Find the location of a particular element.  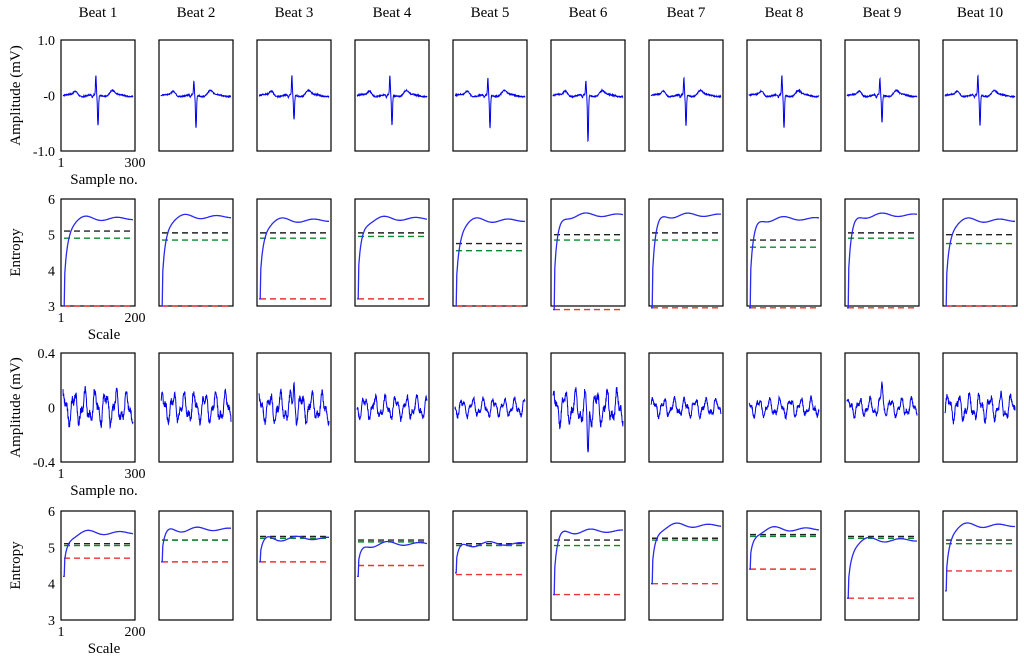

beat-label-6: Beat 6 is located at coordinates (588, 13).